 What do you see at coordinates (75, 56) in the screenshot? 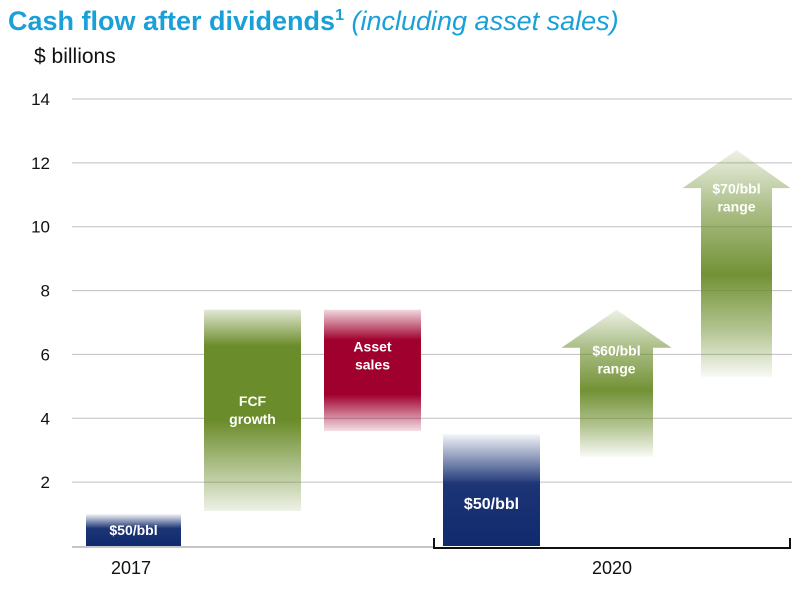
I see `y-axis-unit-label: $ billions` at bounding box center [75, 56].